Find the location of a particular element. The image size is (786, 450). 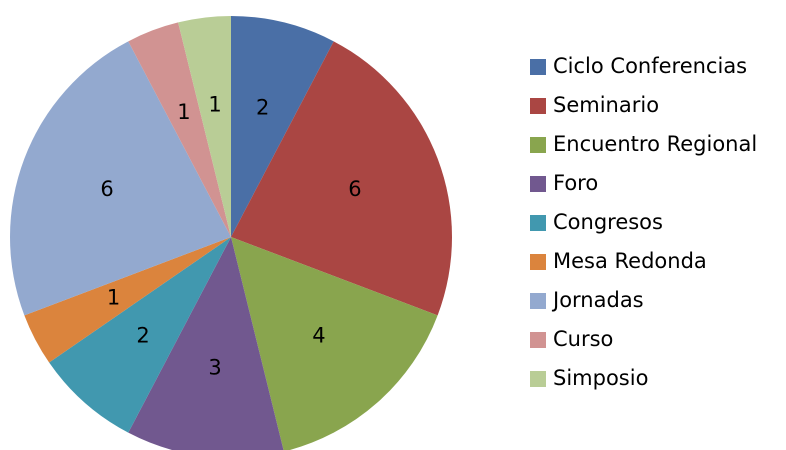

legend-label: Foro is located at coordinates (575, 183).